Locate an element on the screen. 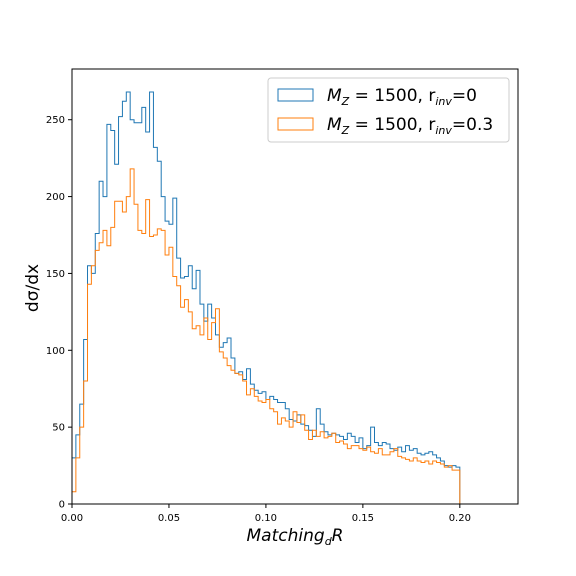 The image size is (576, 576). y-tick-label-5: 250 is located at coordinates (55, 120).